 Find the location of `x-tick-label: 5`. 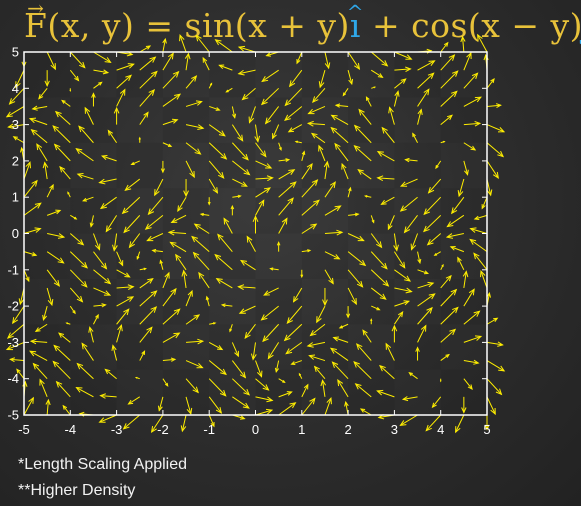

x-tick-label: 5 is located at coordinates (486, 429).